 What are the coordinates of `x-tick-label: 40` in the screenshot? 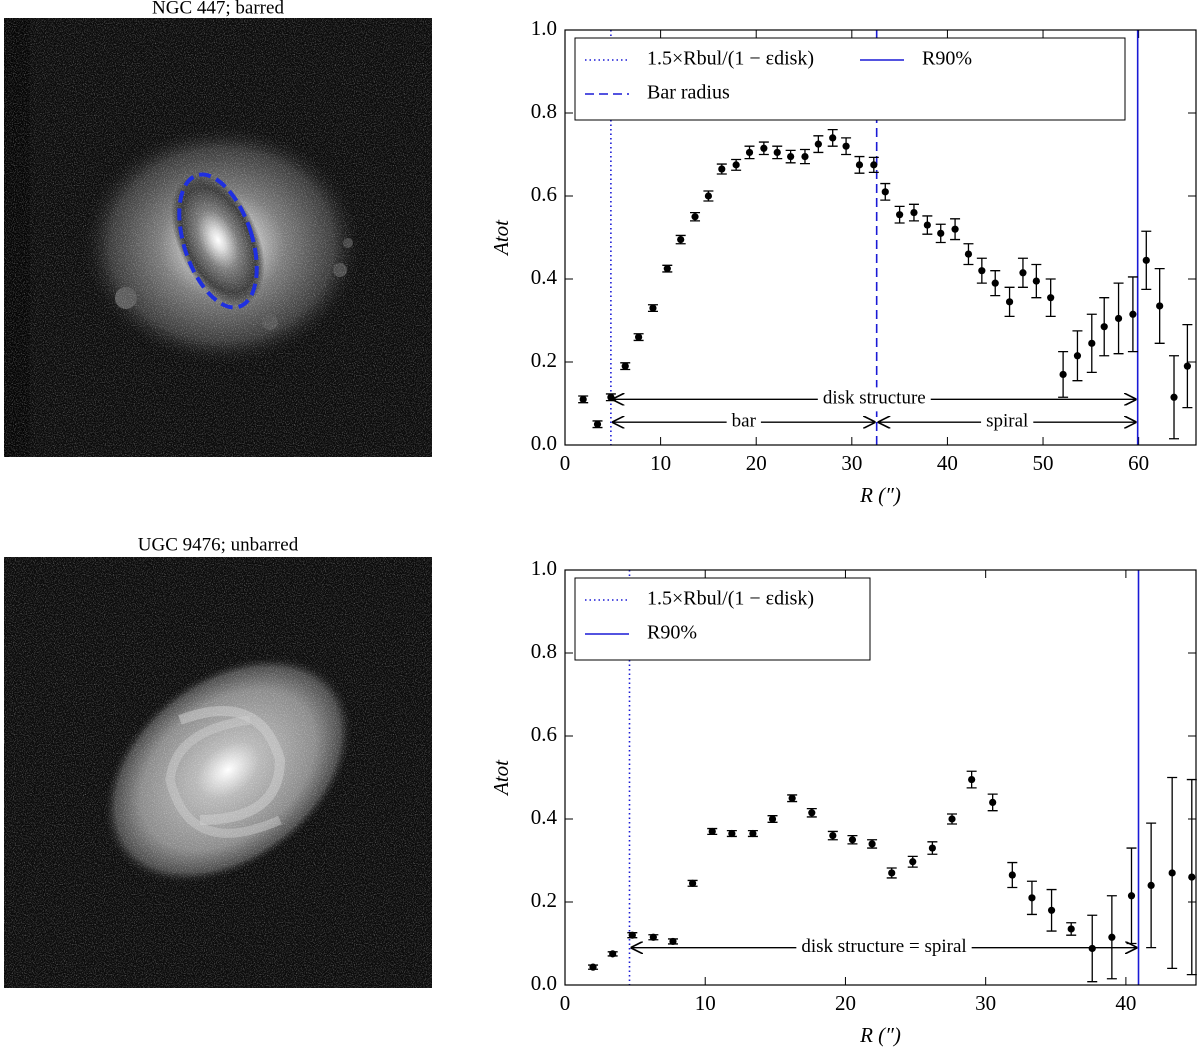 It's located at (1125, 1003).